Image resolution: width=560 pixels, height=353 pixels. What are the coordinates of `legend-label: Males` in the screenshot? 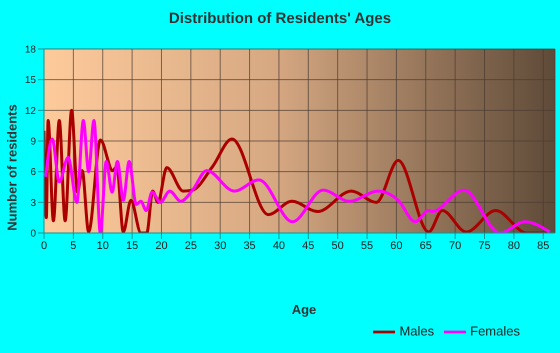 It's located at (416, 330).